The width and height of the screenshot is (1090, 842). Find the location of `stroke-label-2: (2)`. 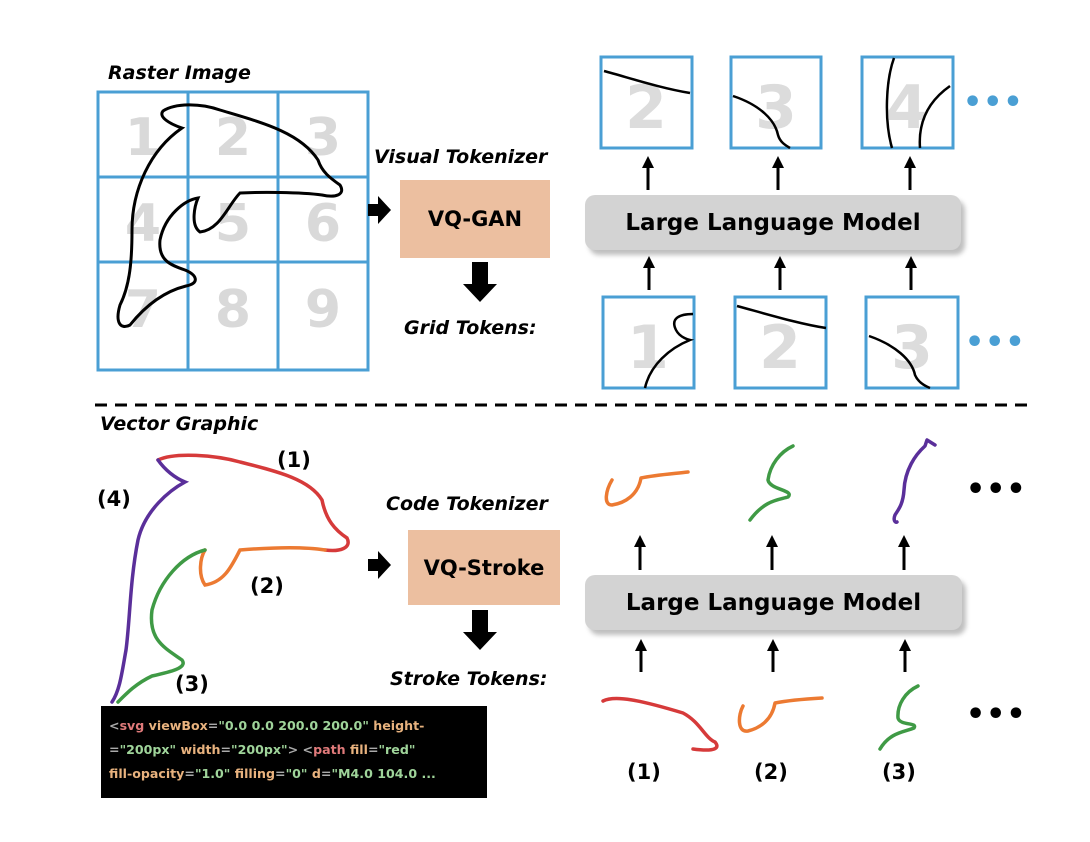

stroke-label-2: (2) is located at coordinates (267, 586).